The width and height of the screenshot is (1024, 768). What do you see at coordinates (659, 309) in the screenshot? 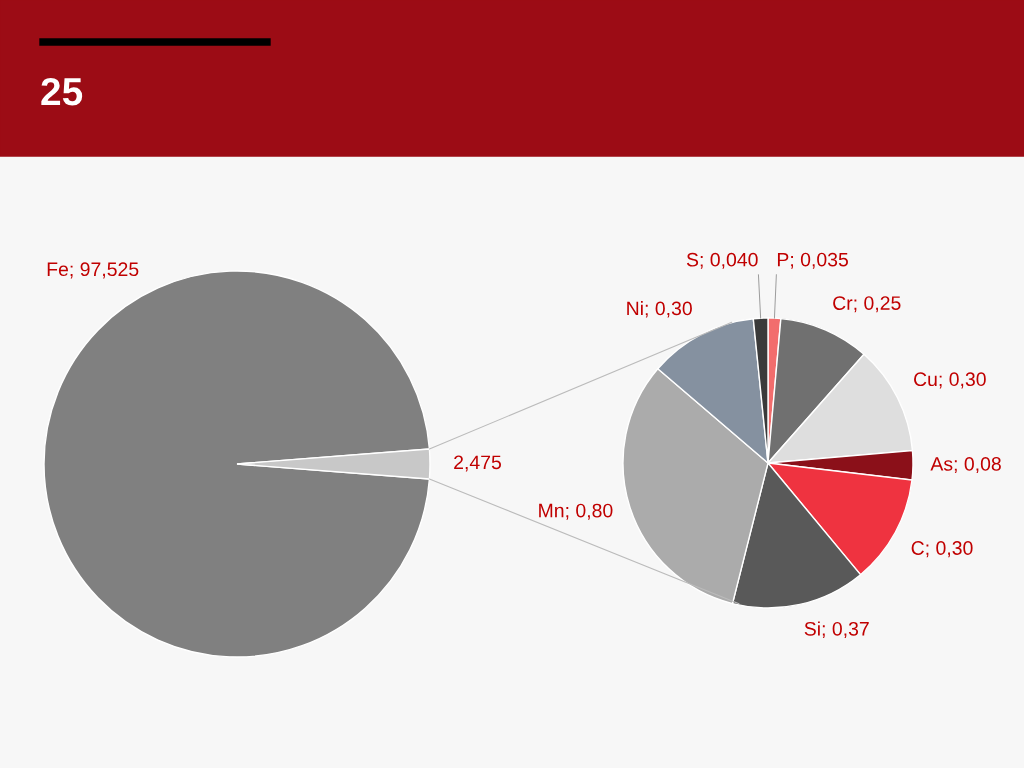
I see `slice-label: Ni; 0,30` at bounding box center [659, 309].